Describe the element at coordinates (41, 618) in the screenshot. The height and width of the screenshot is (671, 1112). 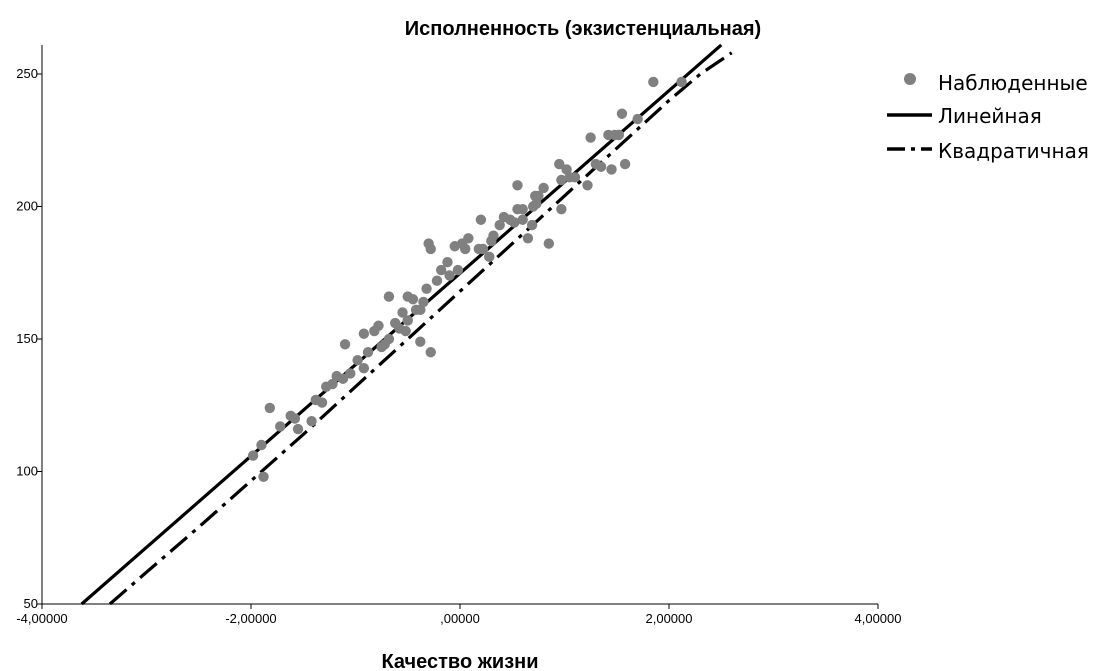
I see `x-tick-label: -4,00000` at that location.